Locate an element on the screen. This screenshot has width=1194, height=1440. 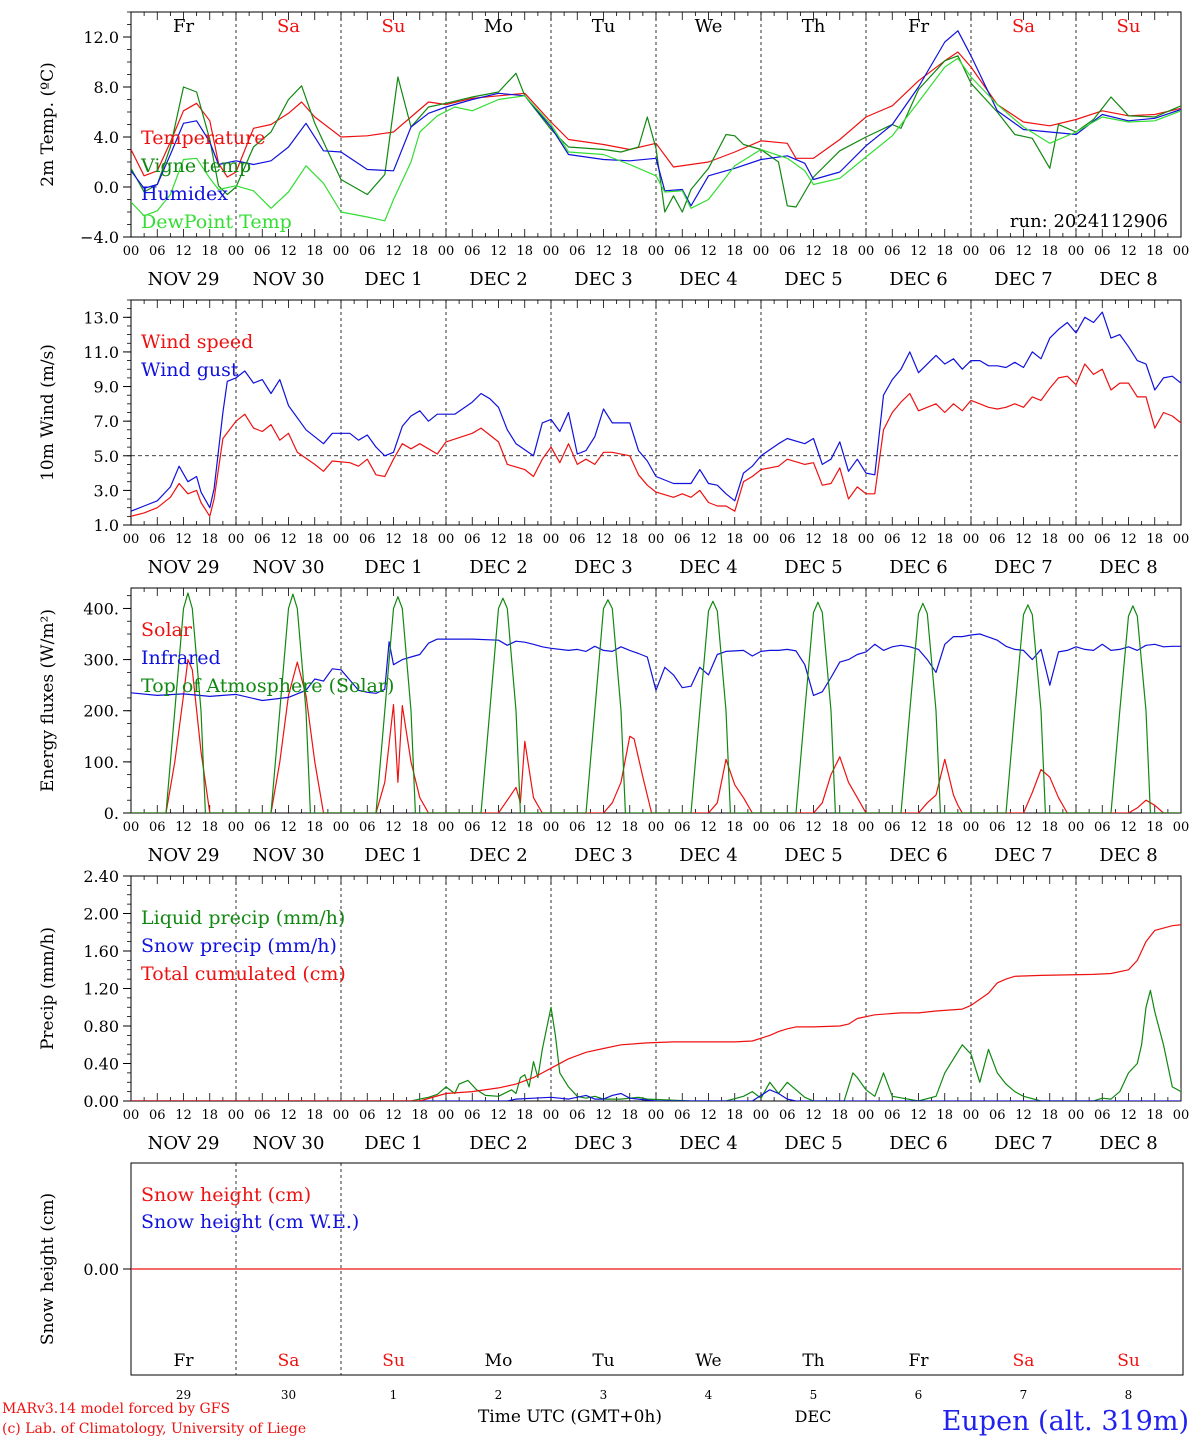
y-tick-label: 400. is located at coordinates (101, 608).